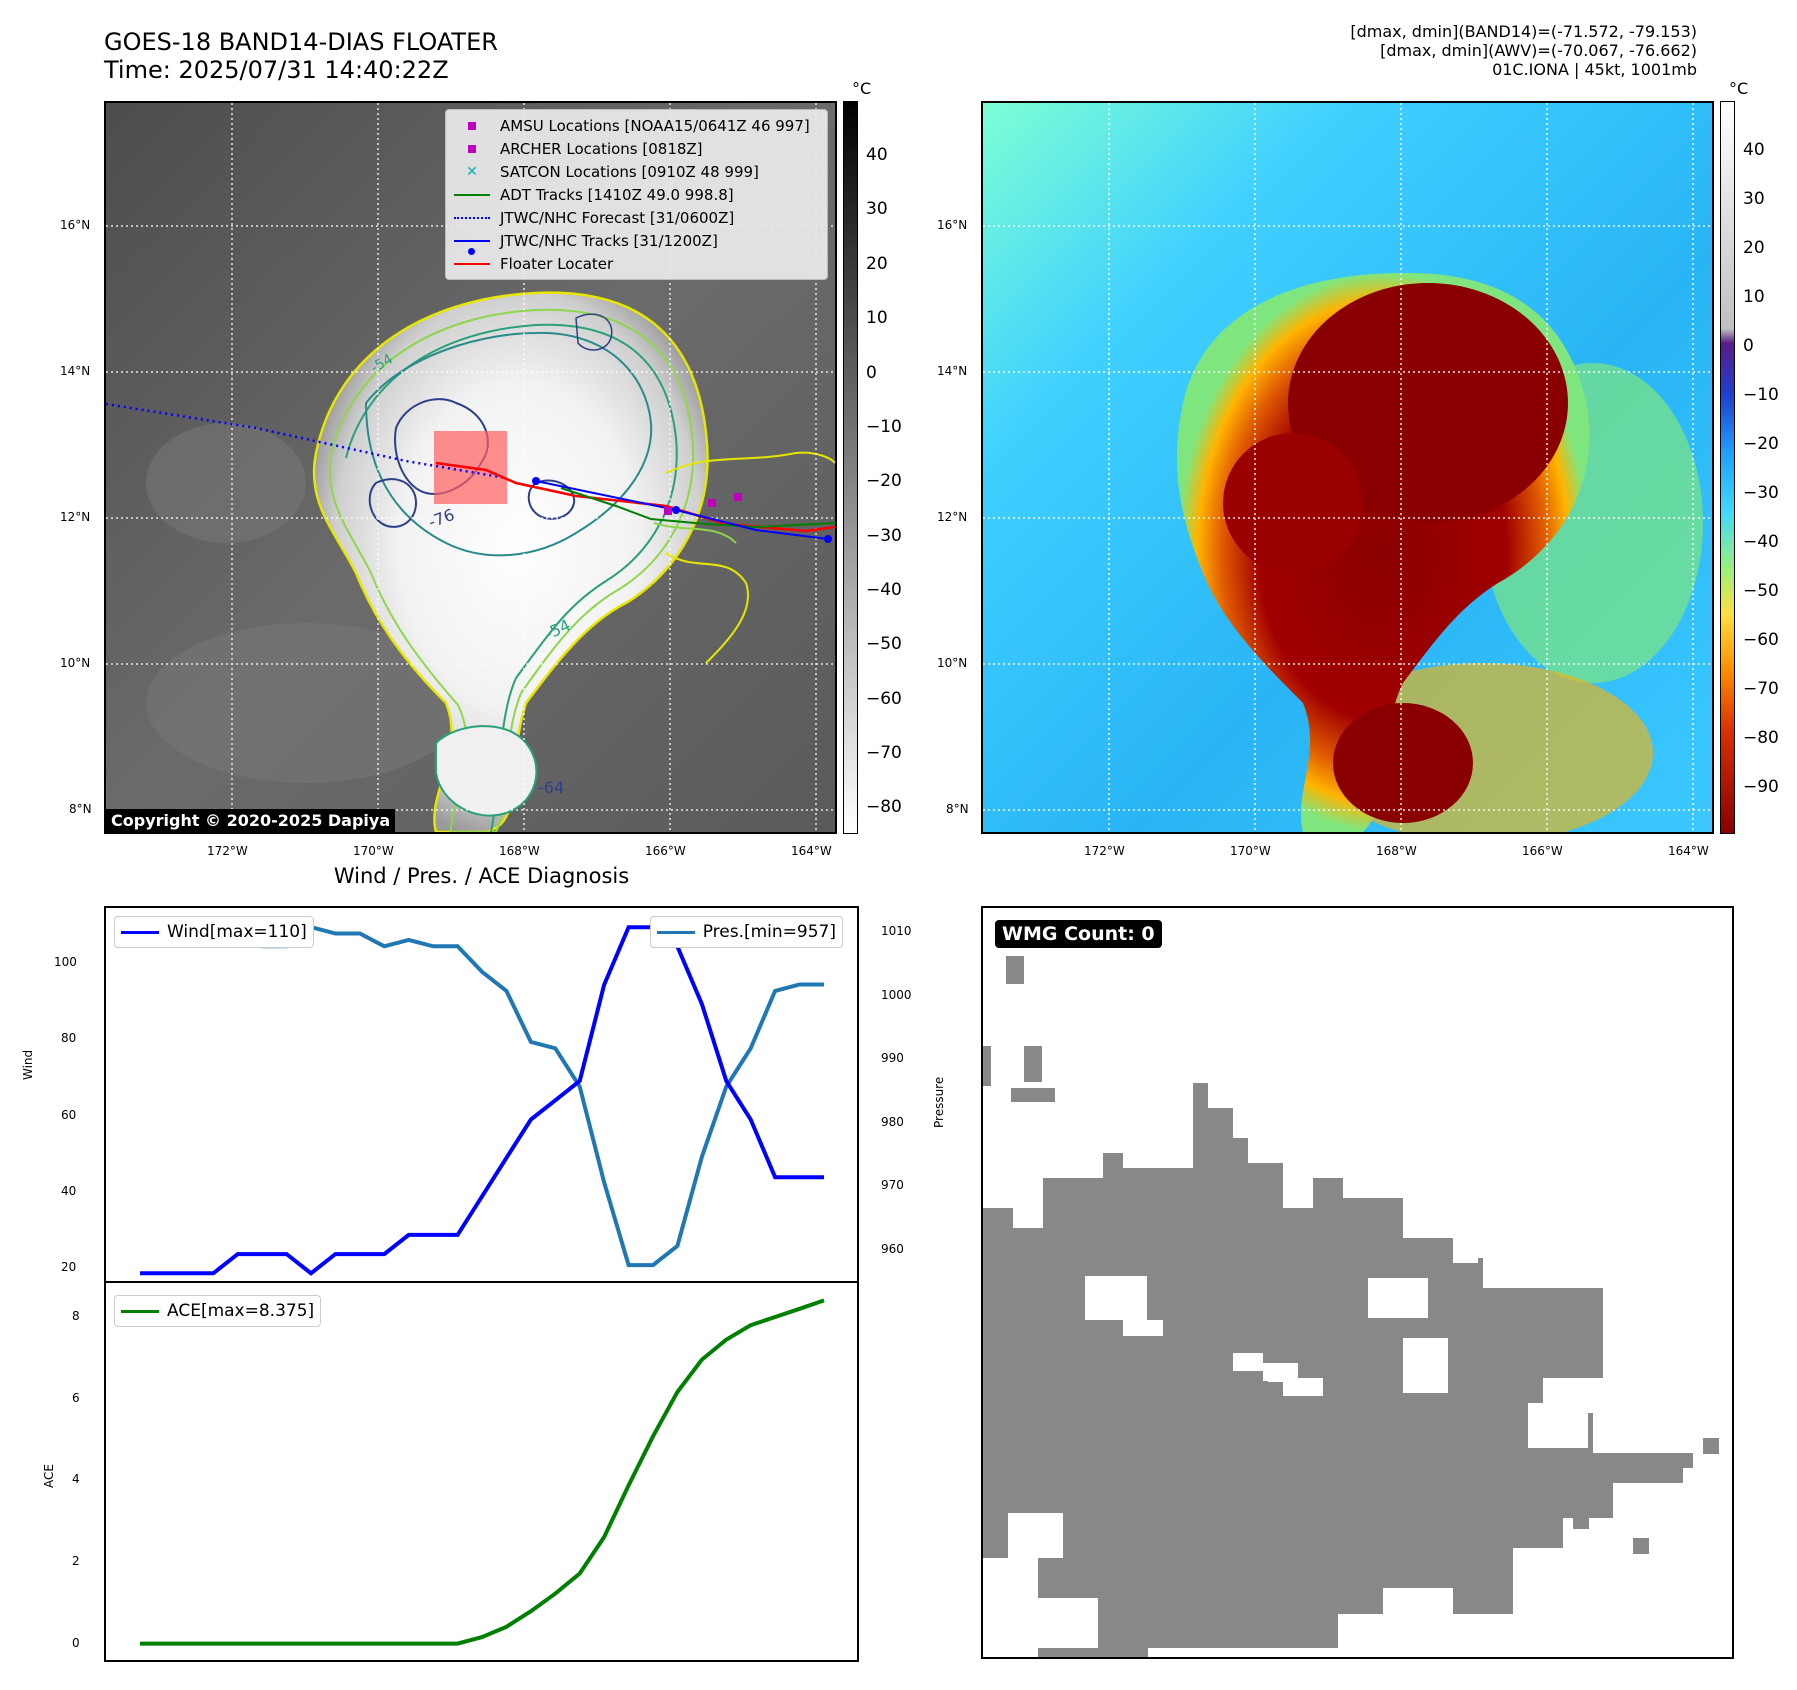 The width and height of the screenshot is (1797, 1690). I want to click on legend-label: JTWC/NHC Tracks [31/1200Z], so click(609, 240).